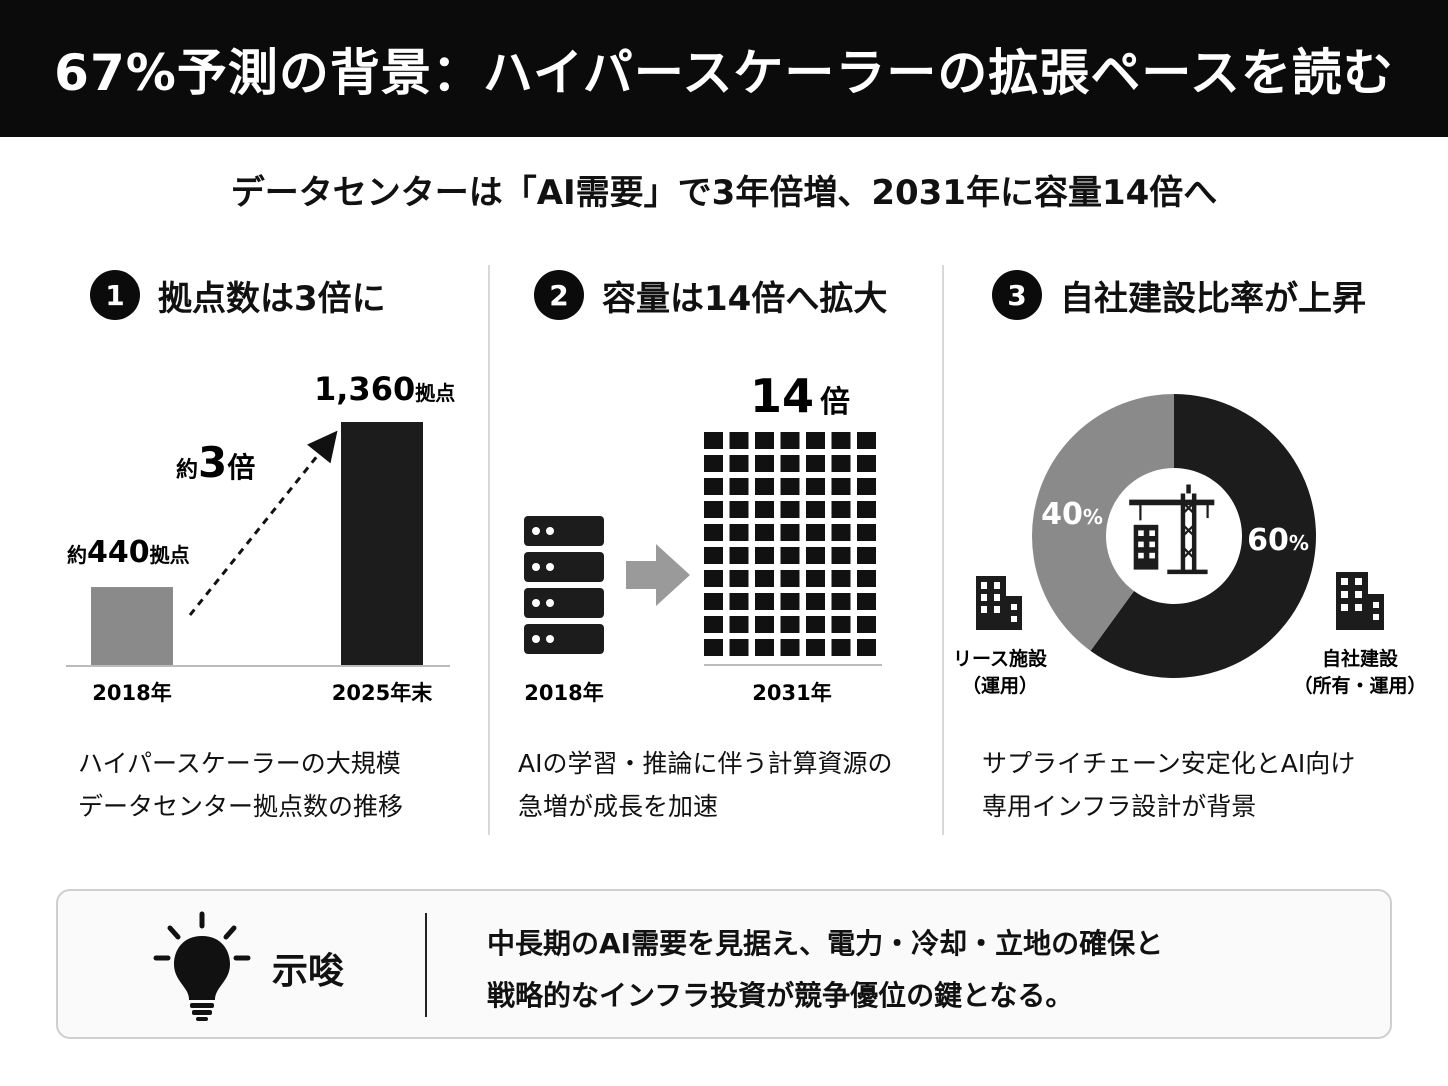 This screenshot has height=1086, width=1448. Describe the element at coordinates (1360, 601) in the screenshot. I see `building-icon` at that location.